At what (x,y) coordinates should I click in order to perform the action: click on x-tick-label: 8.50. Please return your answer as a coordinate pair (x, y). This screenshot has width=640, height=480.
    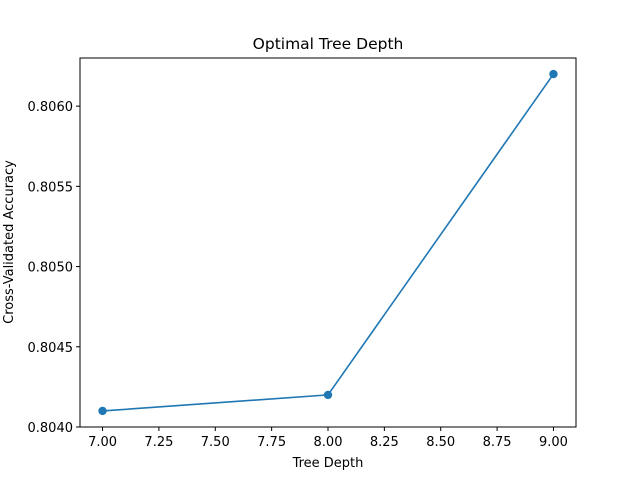
    Looking at the image, I should click on (440, 442).